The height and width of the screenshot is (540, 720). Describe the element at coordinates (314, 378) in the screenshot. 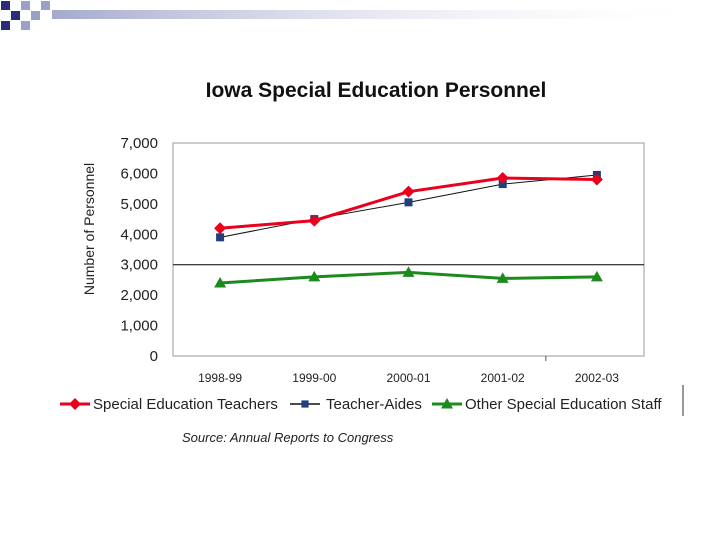

I see `x-tick-label: 1999-00` at that location.